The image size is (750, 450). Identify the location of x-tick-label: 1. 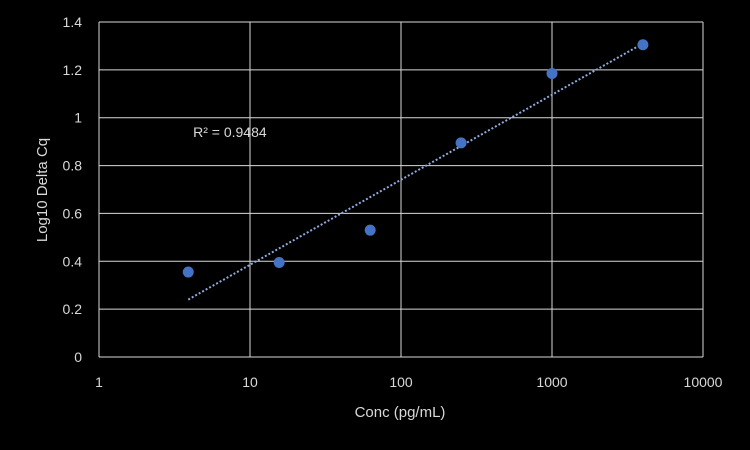
(99, 382).